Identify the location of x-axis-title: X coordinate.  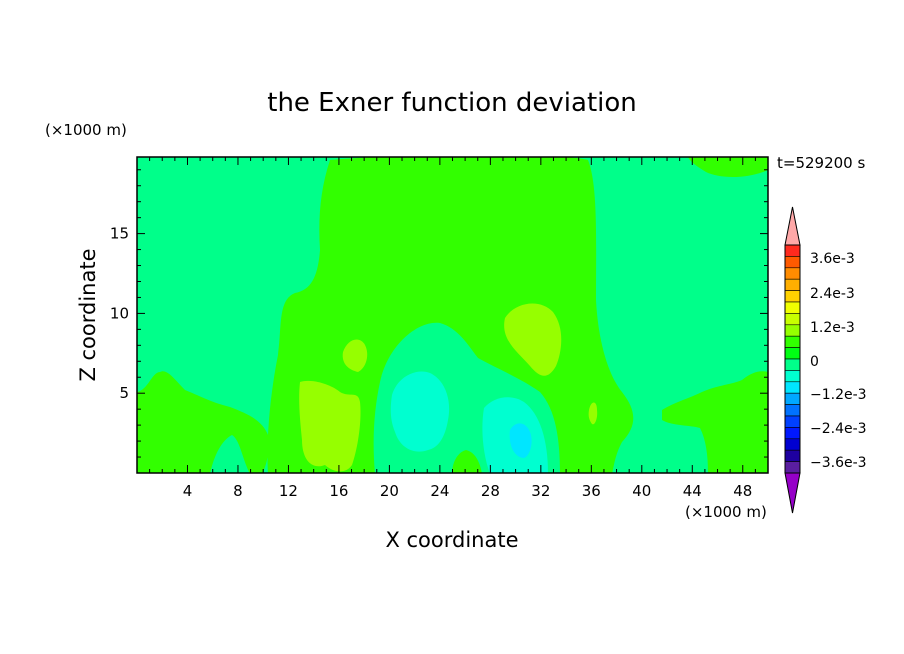
(451, 540).